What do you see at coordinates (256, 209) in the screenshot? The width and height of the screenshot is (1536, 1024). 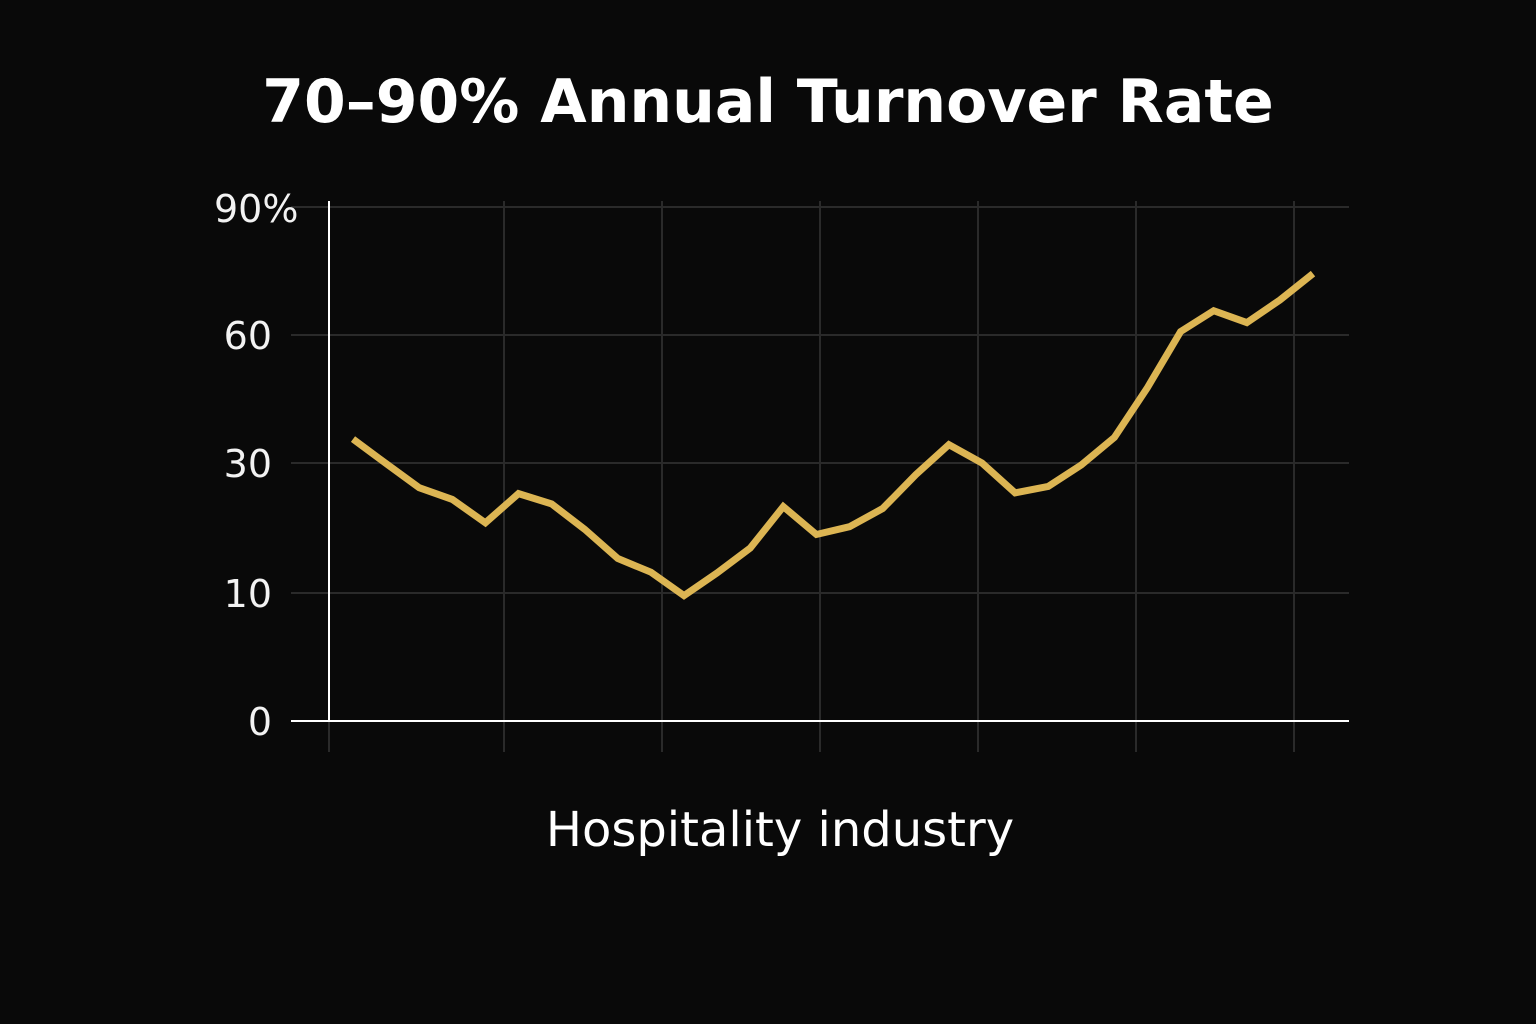 I see `y-tick-label: 90%` at bounding box center [256, 209].